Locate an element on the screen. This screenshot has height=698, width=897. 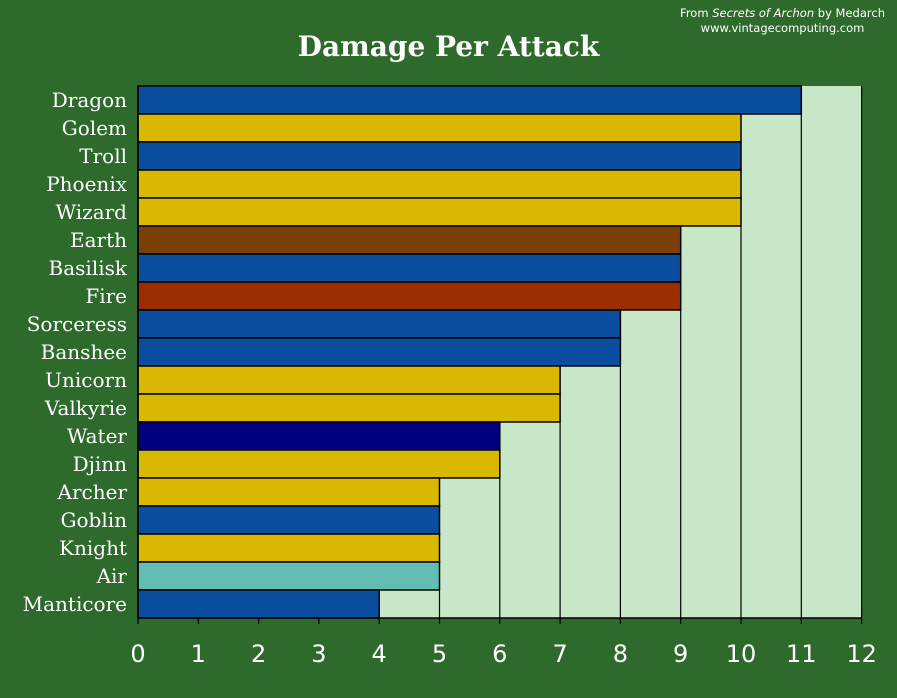
x-tick-label-10: 10 is located at coordinates (741, 654).